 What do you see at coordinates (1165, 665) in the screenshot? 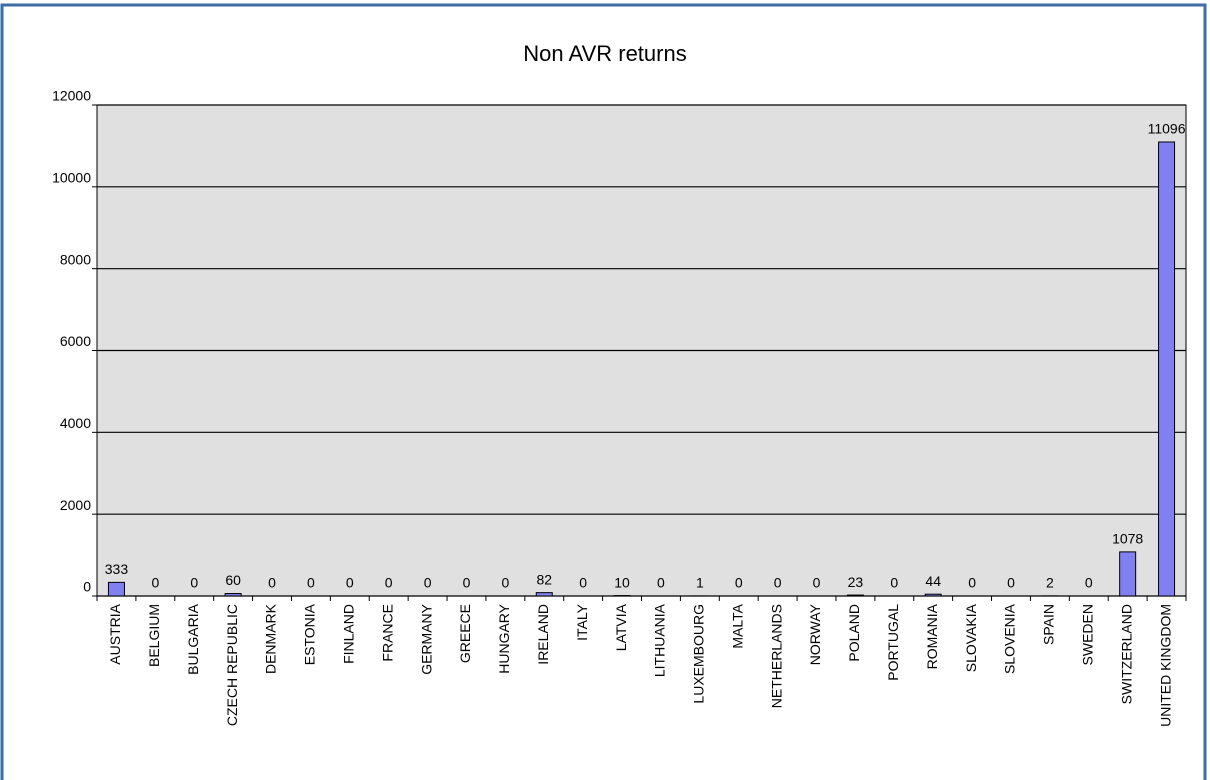
I see `x-tick-label: UNITED KINGDOM` at bounding box center [1165, 665].